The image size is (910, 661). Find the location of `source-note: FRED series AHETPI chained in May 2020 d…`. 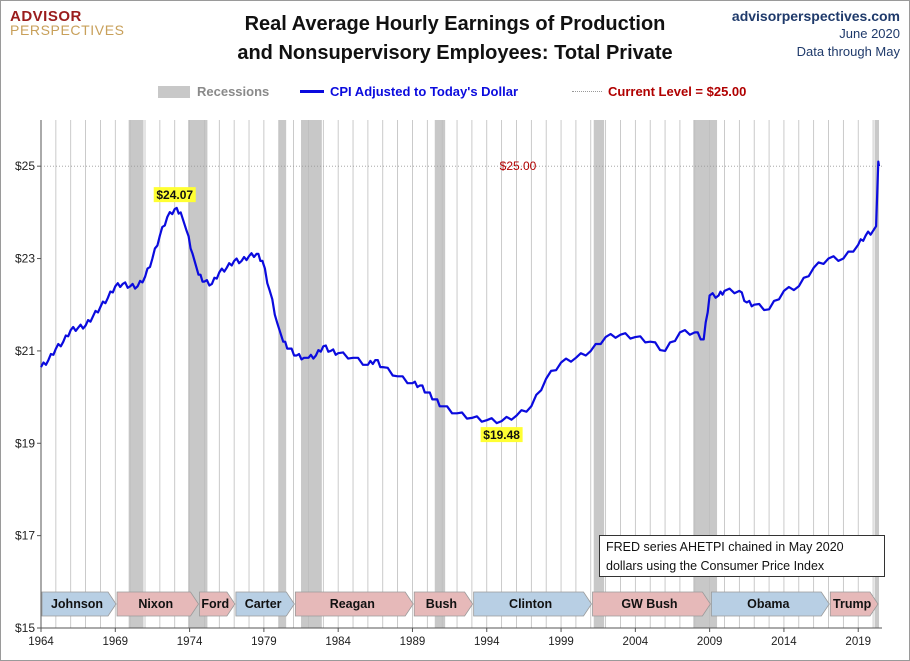

source-note: FRED series AHETPI chained in May 2020 d… is located at coordinates (742, 556).